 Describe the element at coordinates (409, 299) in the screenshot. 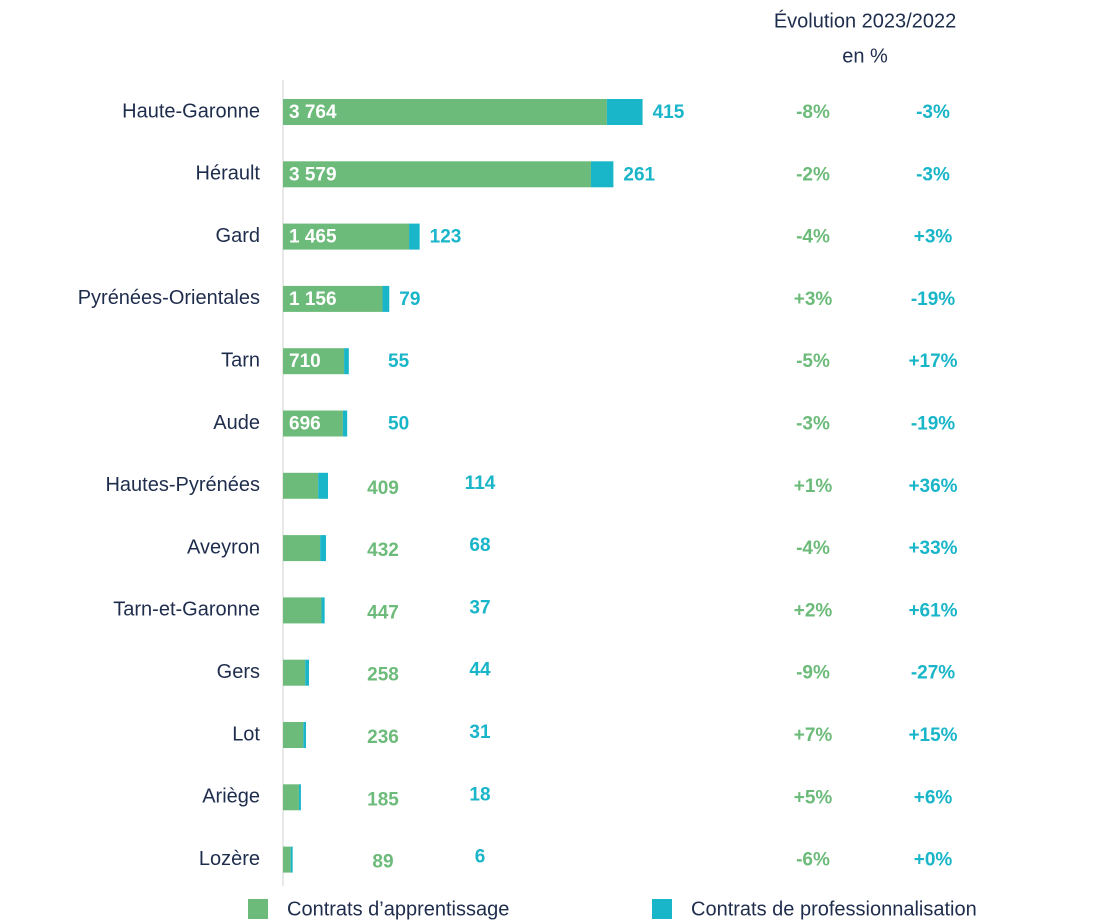

I see `value-label: 79` at that location.